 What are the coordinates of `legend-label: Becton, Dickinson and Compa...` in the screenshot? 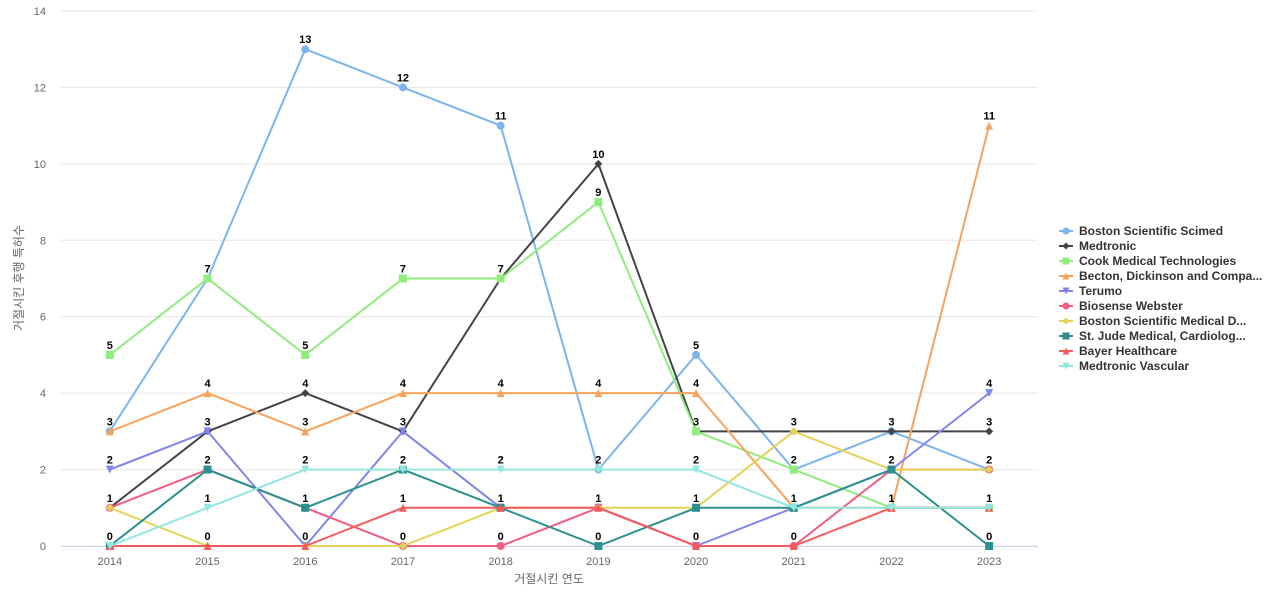 It's located at (1170, 276).